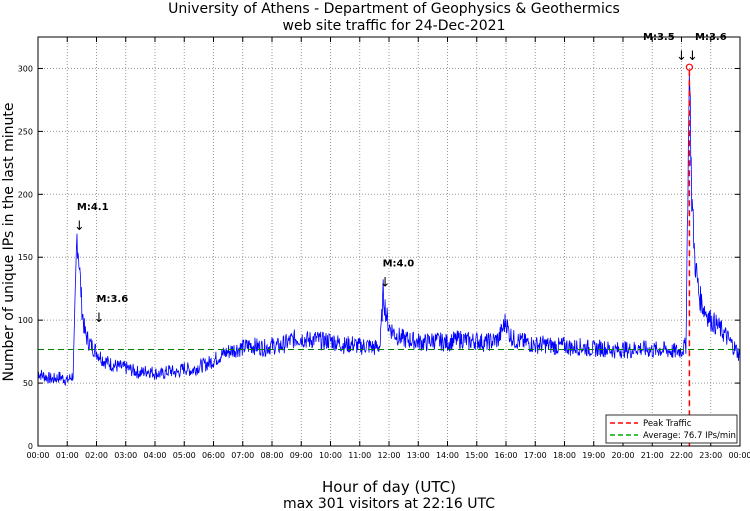 This screenshot has width=750, height=511. I want to click on y-tick-label: 0, so click(30, 446).